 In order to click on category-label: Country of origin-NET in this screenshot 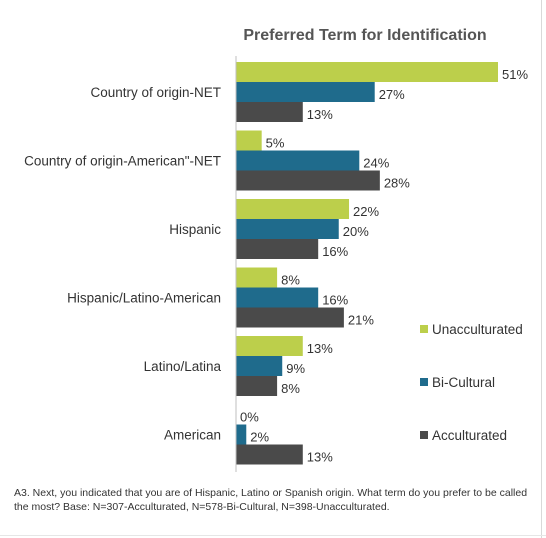, I will do `click(155, 92)`.